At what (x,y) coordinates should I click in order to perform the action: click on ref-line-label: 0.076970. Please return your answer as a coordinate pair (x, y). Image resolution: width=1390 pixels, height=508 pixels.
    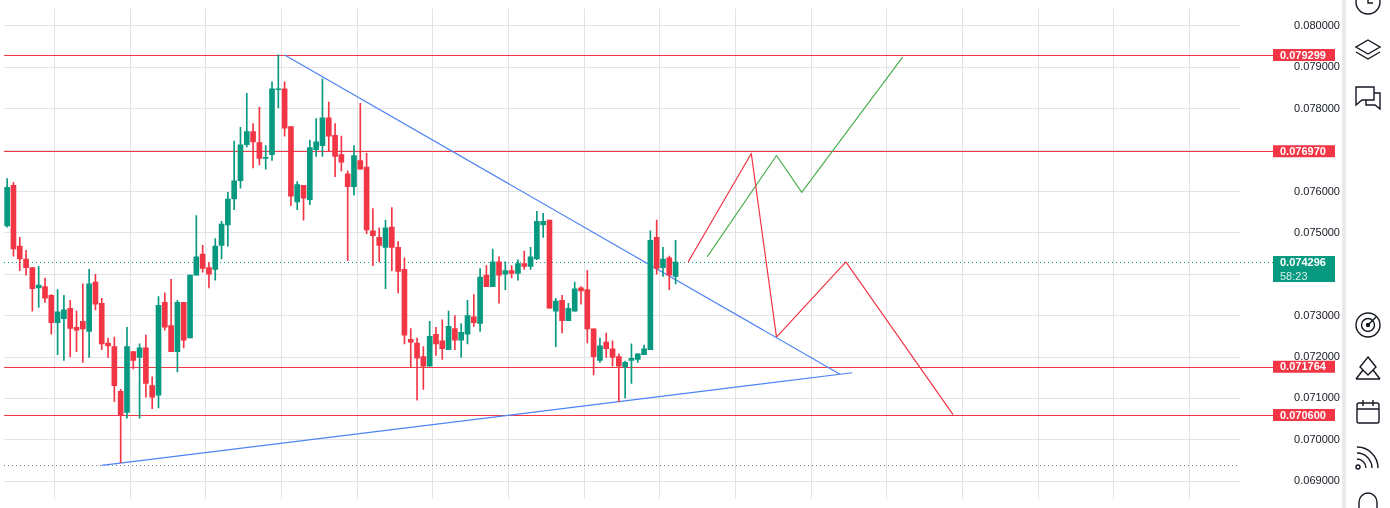
    Looking at the image, I should click on (1303, 150).